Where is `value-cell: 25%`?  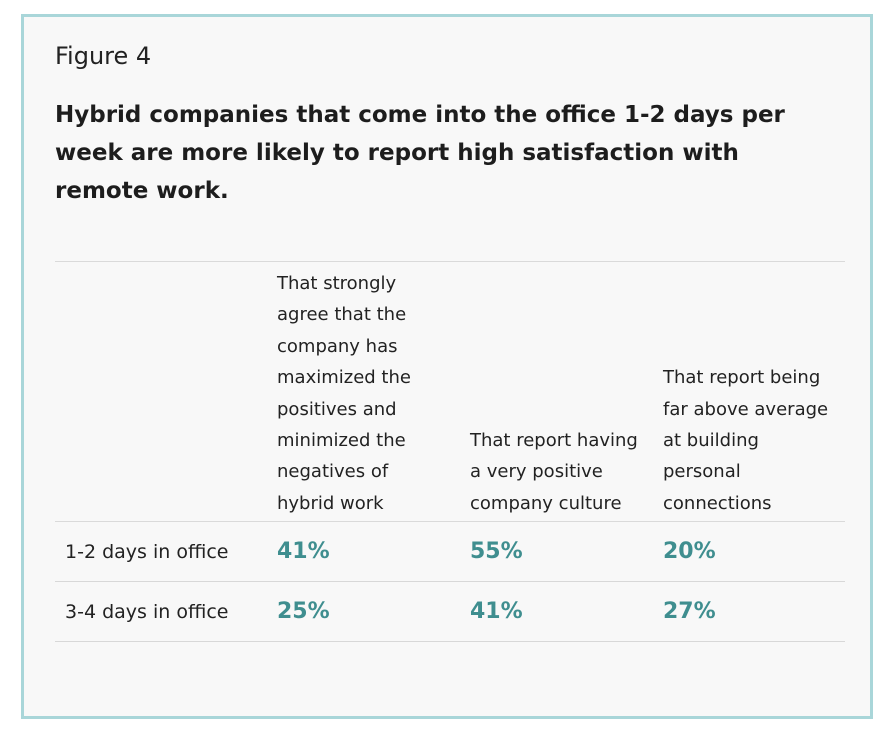
value-cell: 25% is located at coordinates (303, 612).